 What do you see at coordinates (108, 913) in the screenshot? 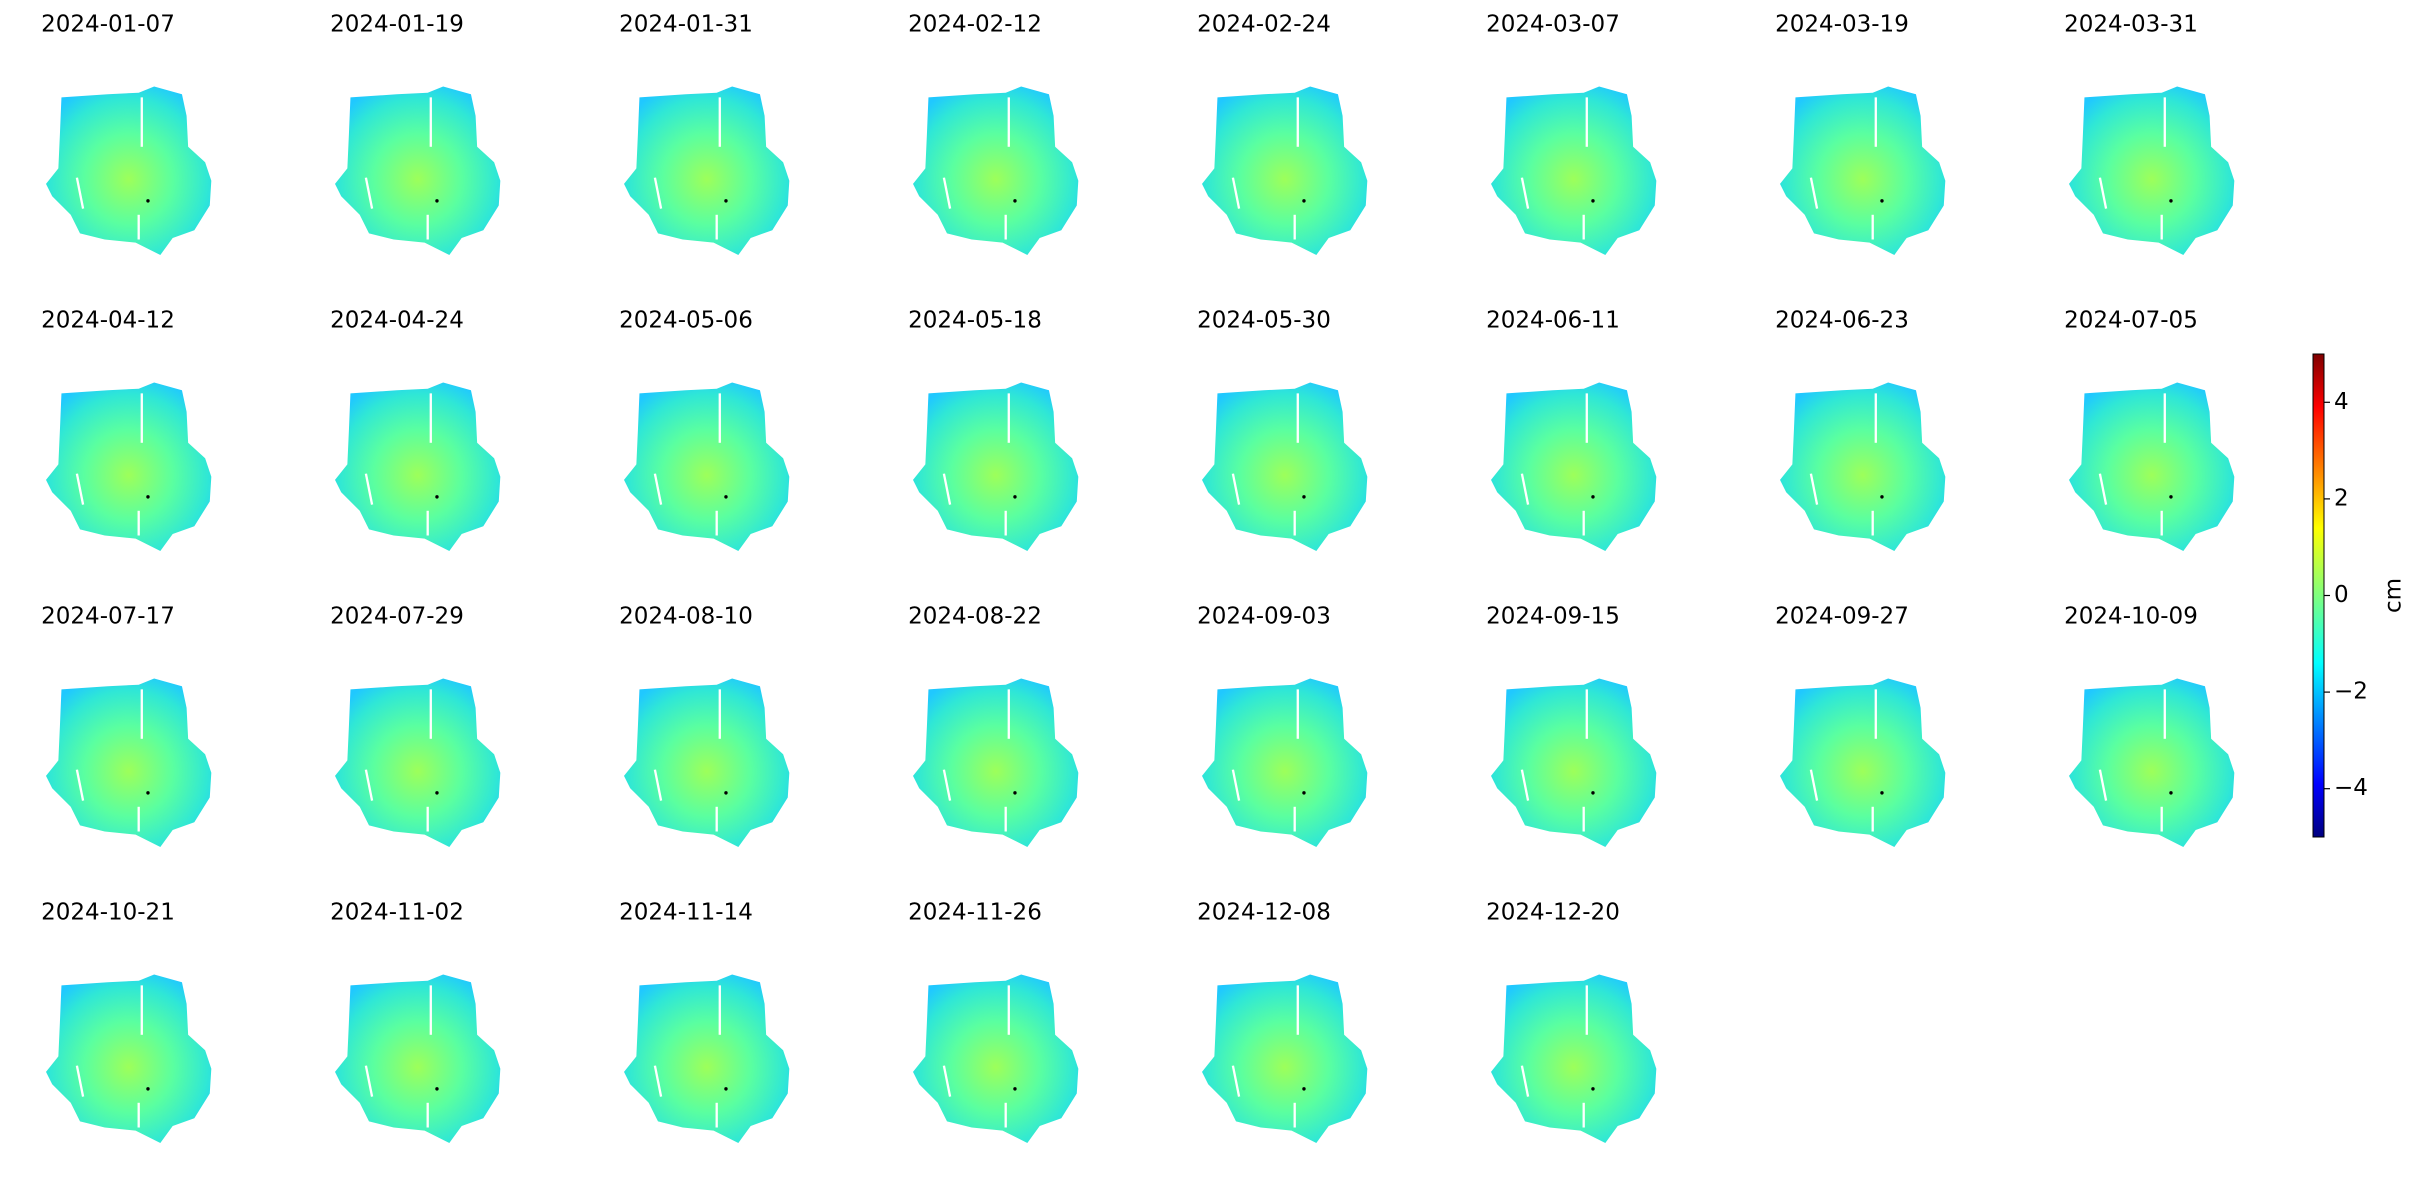
I see `panel-title: 2024-10-21` at bounding box center [108, 913].